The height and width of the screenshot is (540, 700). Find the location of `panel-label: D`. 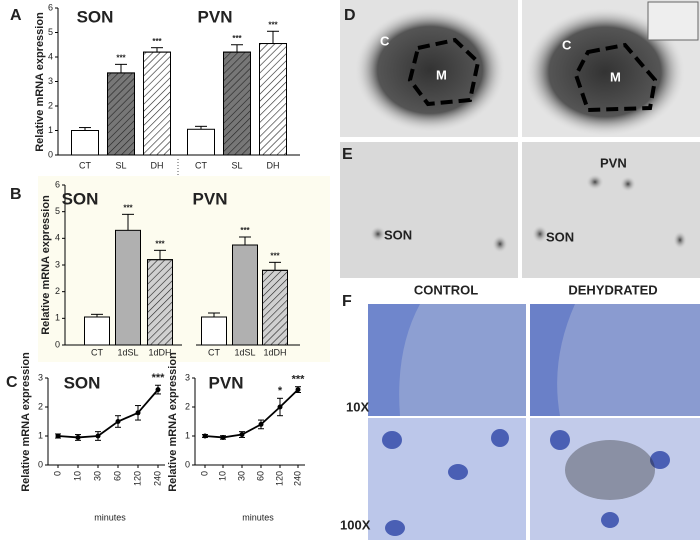

panel-label: D is located at coordinates (350, 15).